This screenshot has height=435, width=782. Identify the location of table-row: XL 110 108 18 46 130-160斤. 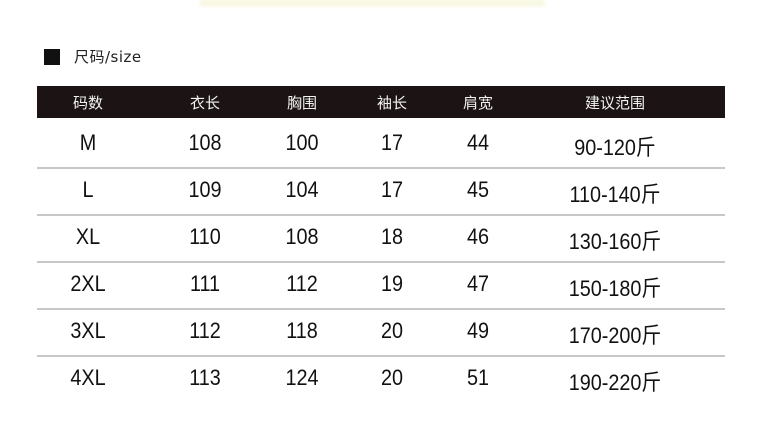
(381, 238).